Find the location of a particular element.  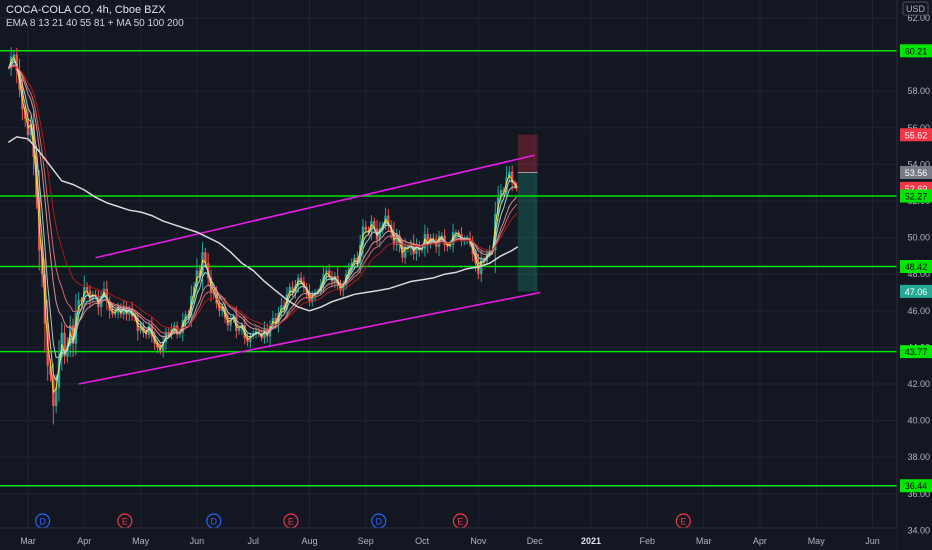

x-tick-label: Aug is located at coordinates (309, 541).